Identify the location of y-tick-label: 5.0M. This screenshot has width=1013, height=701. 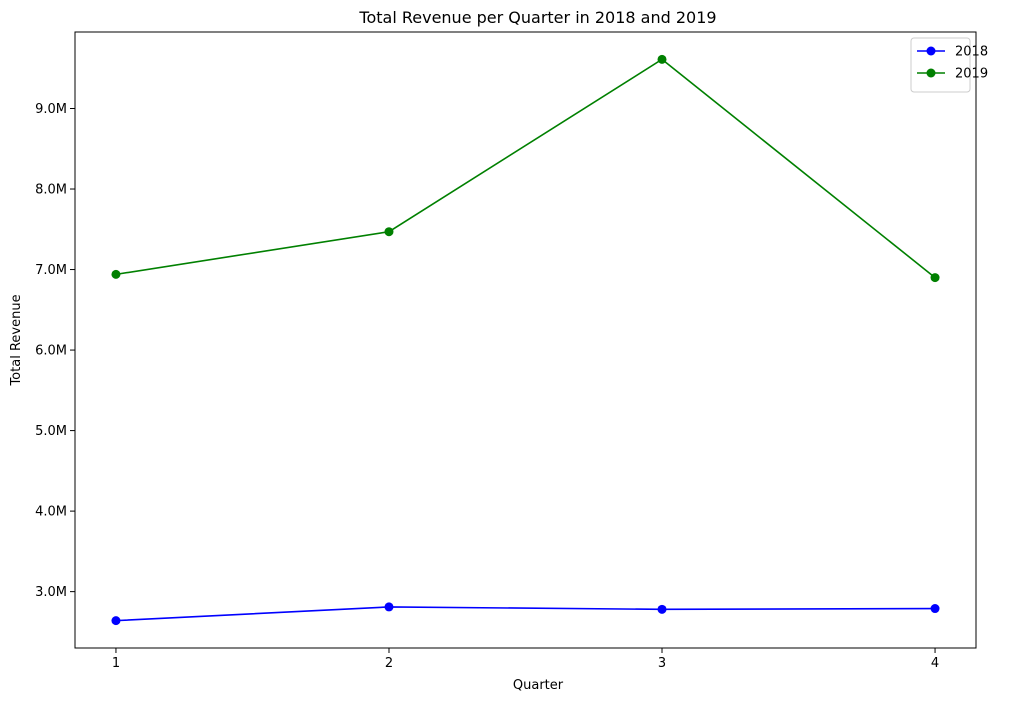
(51, 431).